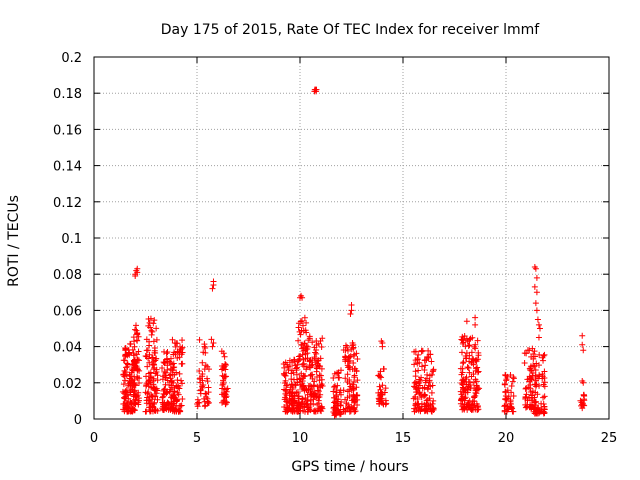 This screenshot has width=640, height=480. What do you see at coordinates (94, 438) in the screenshot?
I see `x-tick-label: 0` at bounding box center [94, 438].